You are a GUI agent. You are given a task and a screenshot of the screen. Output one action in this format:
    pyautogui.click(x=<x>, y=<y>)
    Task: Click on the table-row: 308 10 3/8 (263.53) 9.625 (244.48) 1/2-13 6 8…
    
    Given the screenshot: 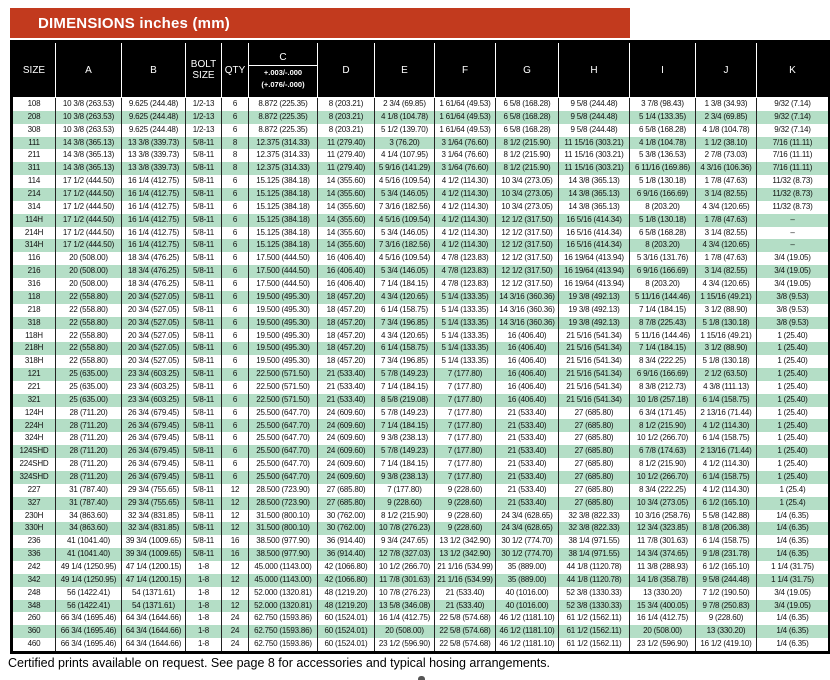 What is the action you would take?
    pyautogui.click(x=420, y=130)
    